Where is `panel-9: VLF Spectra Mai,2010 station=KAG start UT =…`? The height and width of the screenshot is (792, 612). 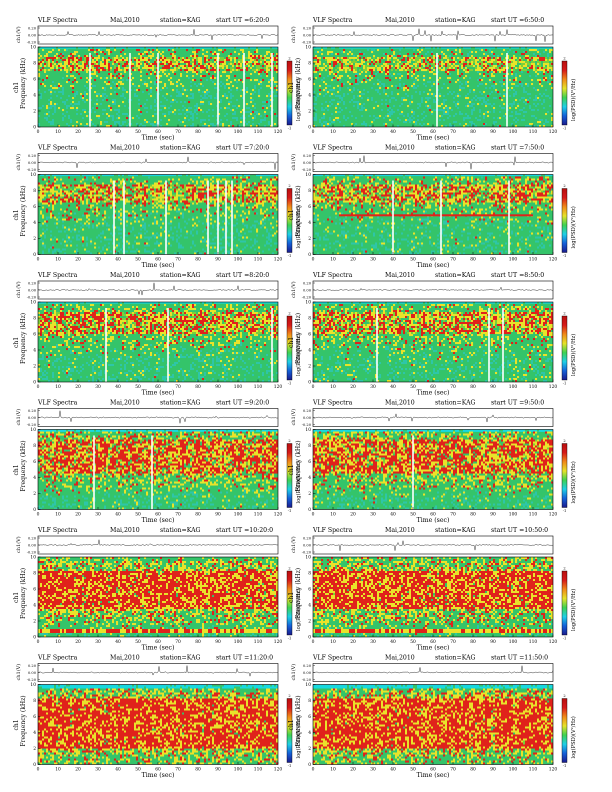
panel-9: VLF Spectra Mai,2010 station=KAG start UT =… is located at coordinates (157, 589).